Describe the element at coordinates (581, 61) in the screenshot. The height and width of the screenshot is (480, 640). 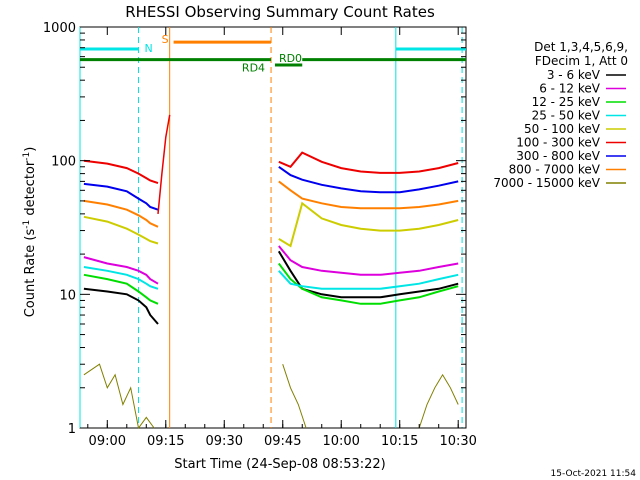
I see `legend-header-line2: FDecim 1, Att 0` at that location.